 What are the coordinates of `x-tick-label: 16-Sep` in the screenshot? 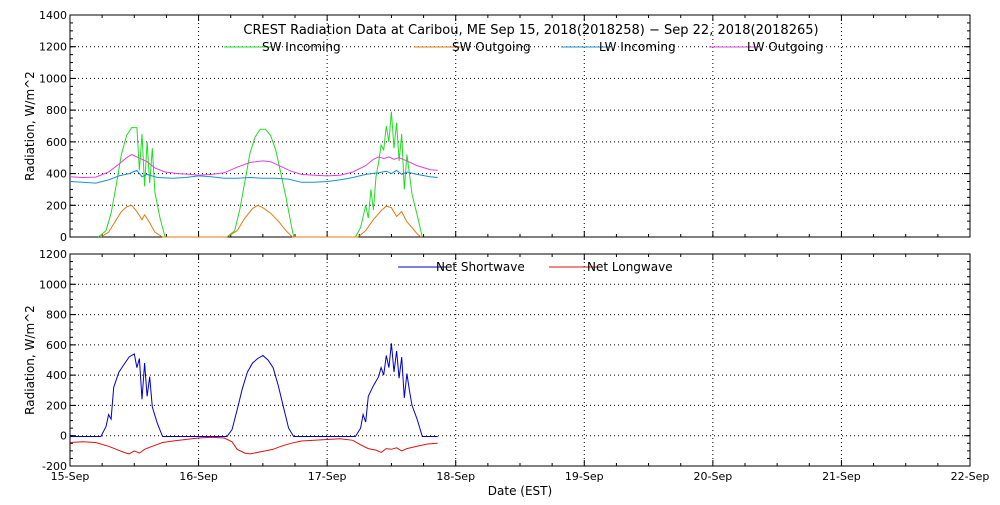 It's located at (198, 476).